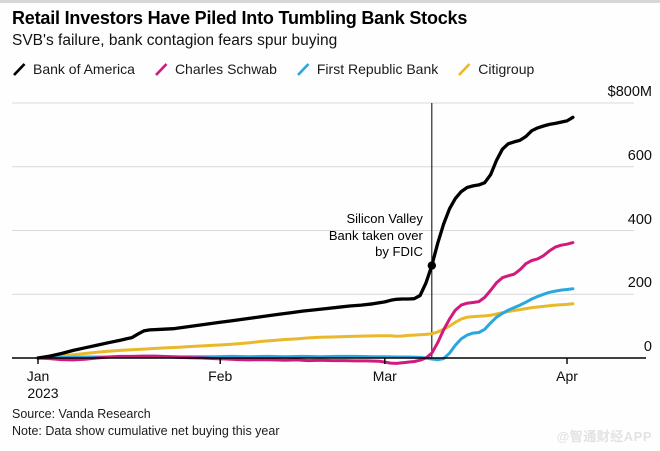  What do you see at coordinates (639, 155) in the screenshot?
I see `y-tick-label-600: 600` at bounding box center [639, 155].